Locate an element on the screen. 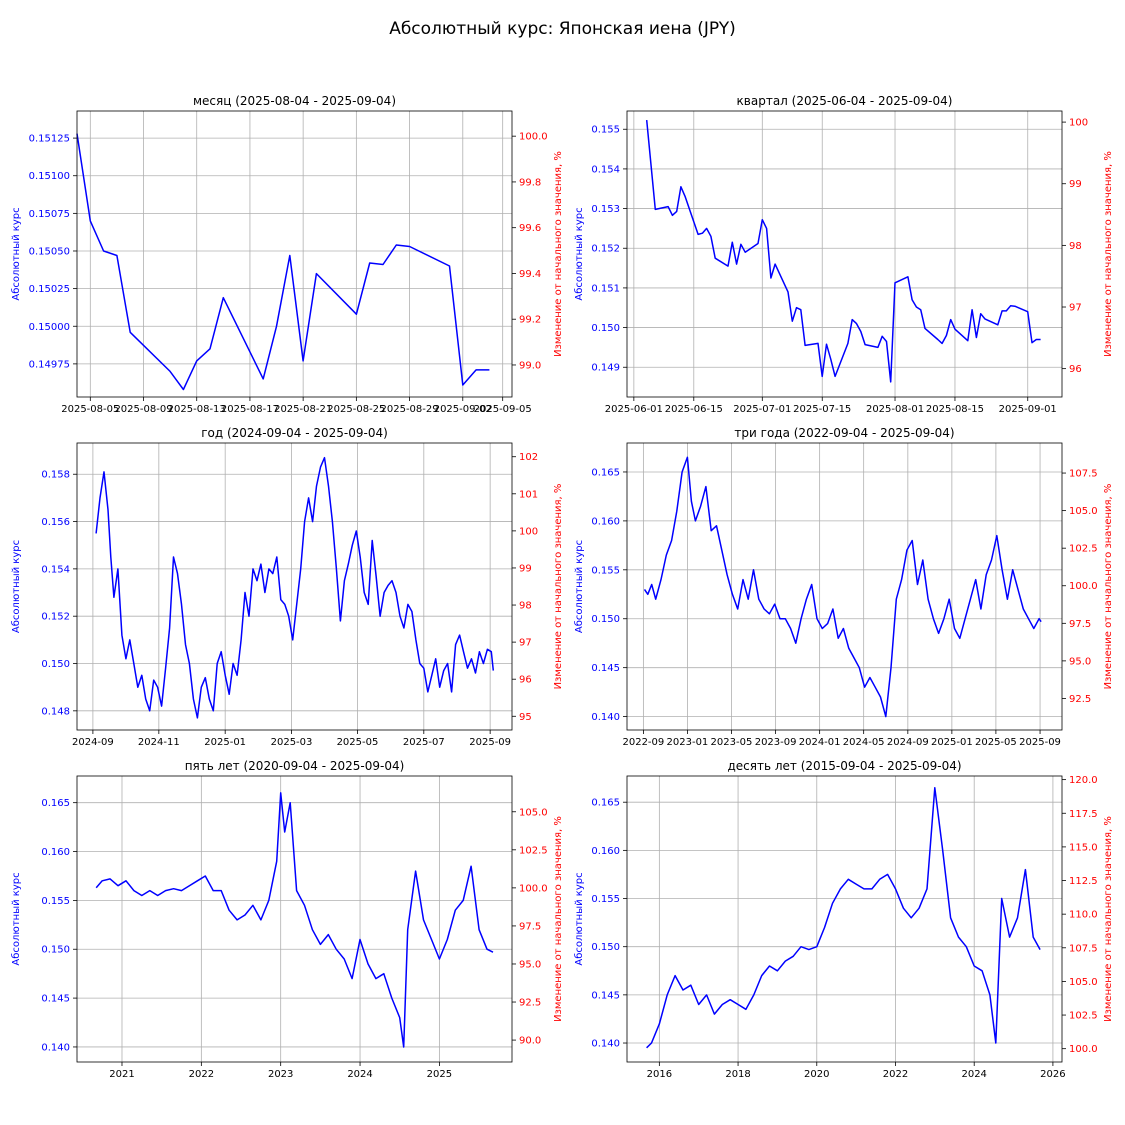 The width and height of the screenshot is (1125, 1125). x-tick-label: 2025-03 is located at coordinates (292, 742).